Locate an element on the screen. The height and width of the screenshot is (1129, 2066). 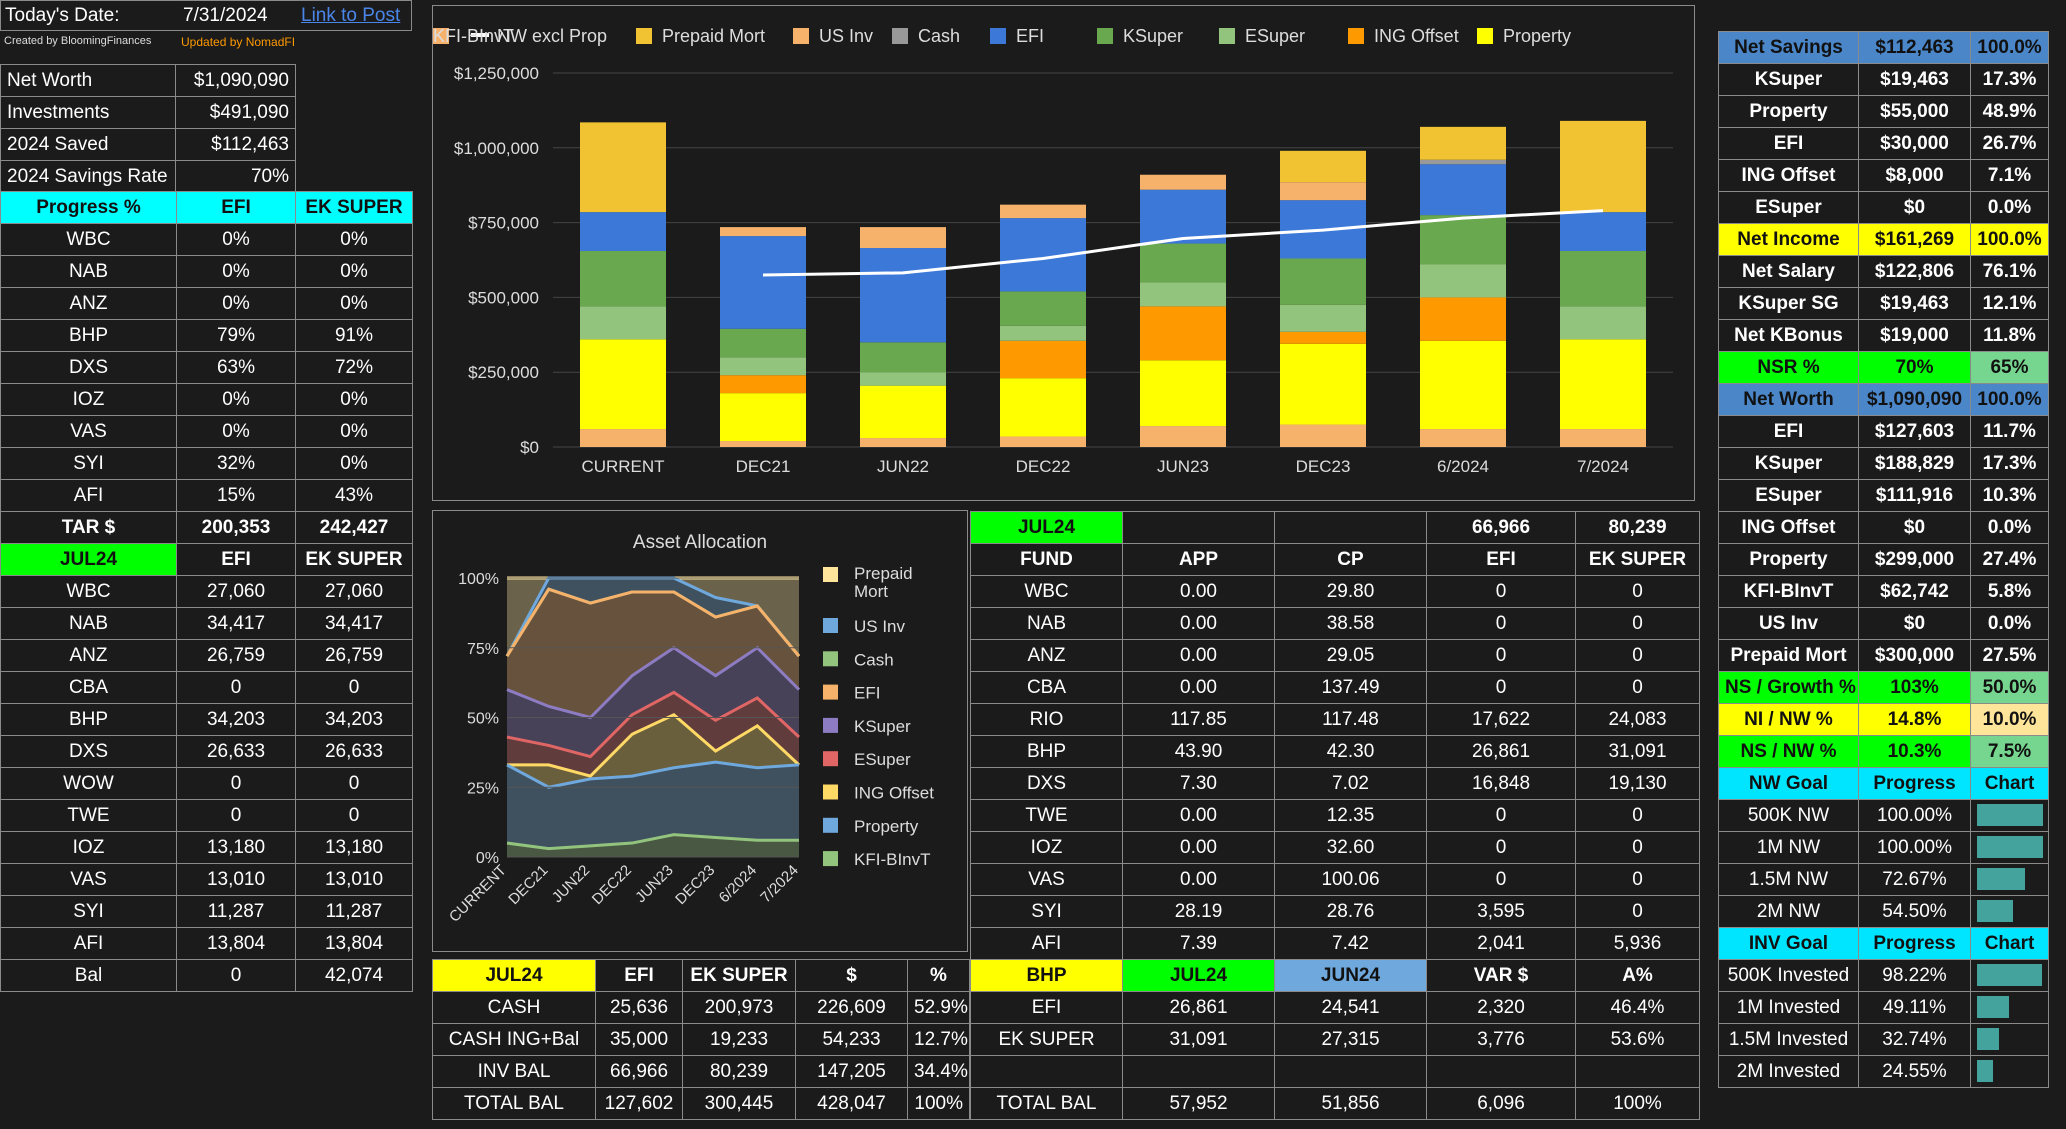
table-cell: 10.0% is located at coordinates (2009, 719).